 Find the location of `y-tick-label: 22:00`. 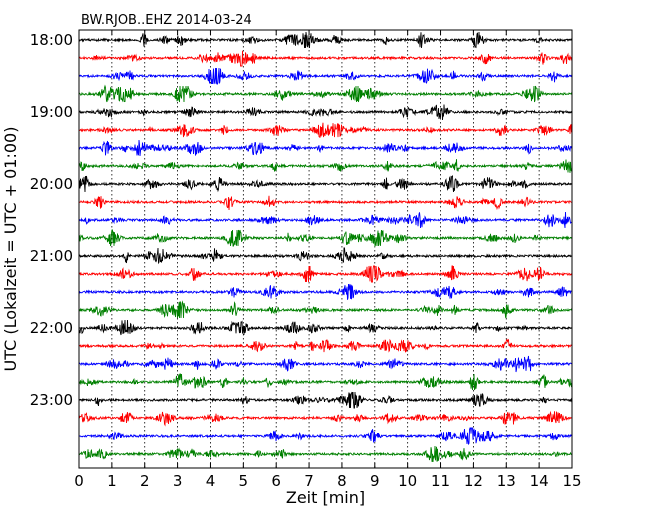

y-tick-label: 22:00 is located at coordinates (51, 328).